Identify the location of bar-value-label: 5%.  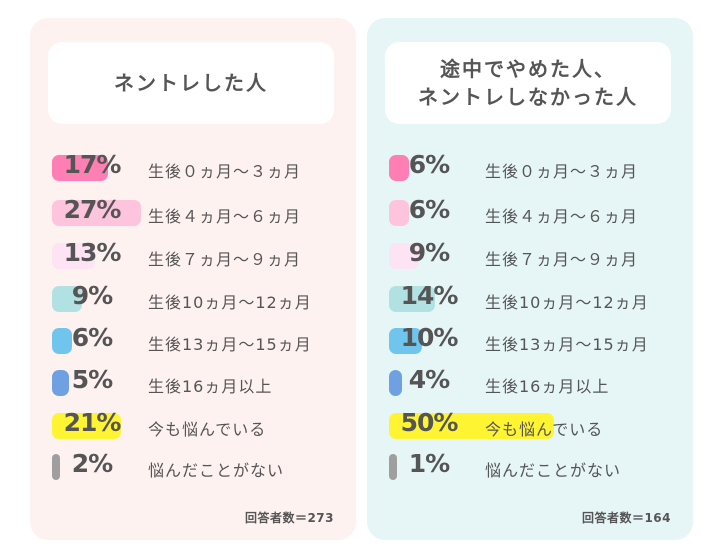
(92, 379).